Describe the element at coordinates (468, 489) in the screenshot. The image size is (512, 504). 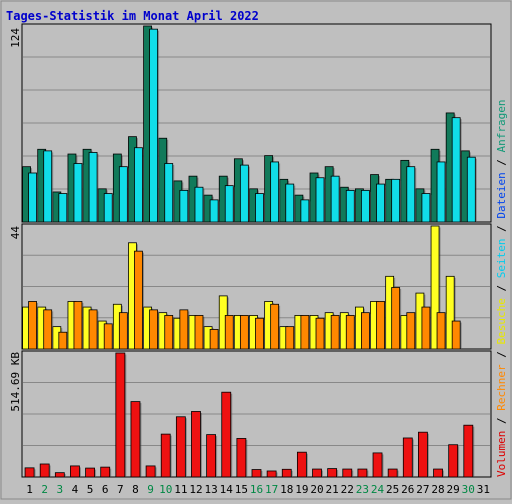
I see `x-tick-label: 30` at that location.